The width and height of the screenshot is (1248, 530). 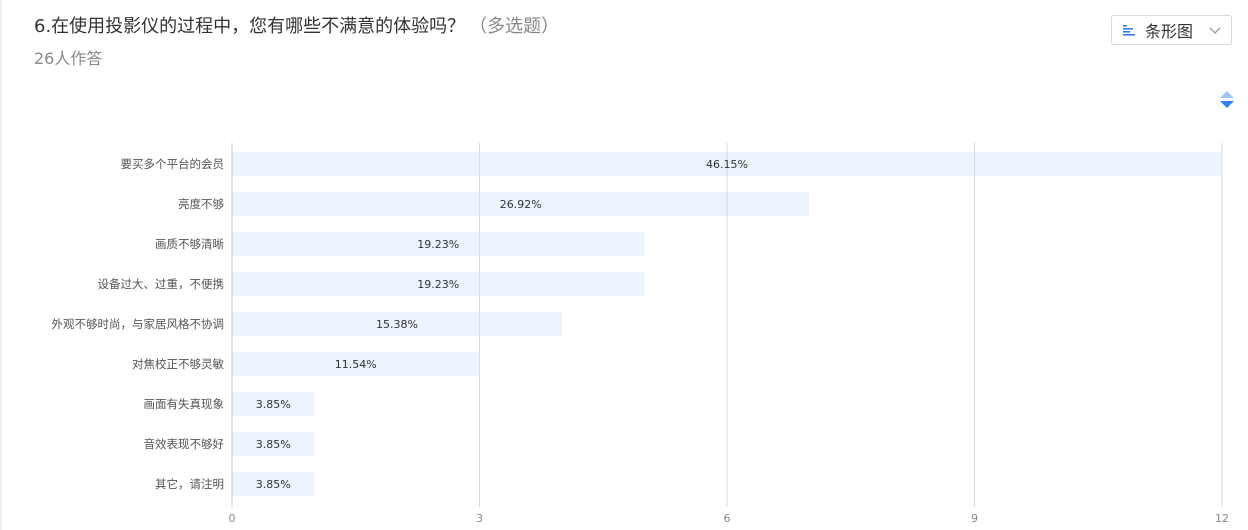 I want to click on chart-type-label: 条形图, so click(x=1169, y=31).